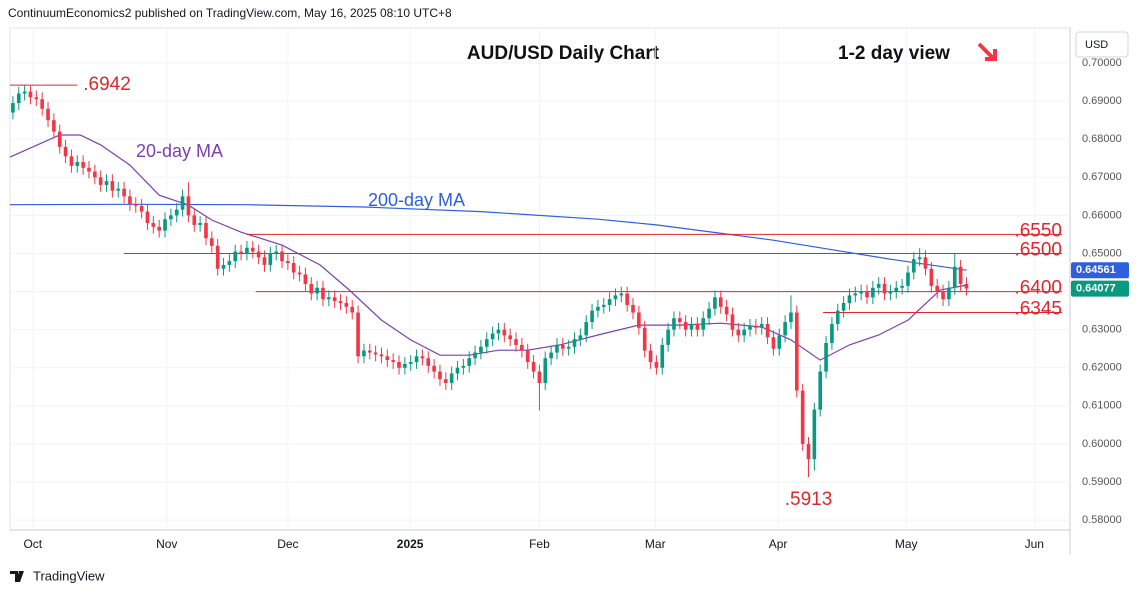  What do you see at coordinates (1102, 444) in the screenshot?
I see `y-tick-label: 0.60000` at bounding box center [1102, 444].